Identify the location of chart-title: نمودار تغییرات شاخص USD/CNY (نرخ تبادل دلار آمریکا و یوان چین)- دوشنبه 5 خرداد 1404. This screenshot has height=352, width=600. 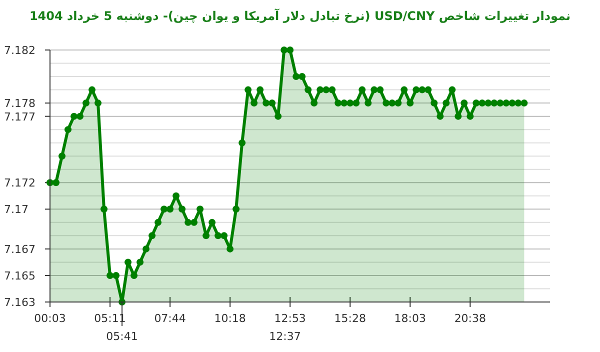
(300, 15).